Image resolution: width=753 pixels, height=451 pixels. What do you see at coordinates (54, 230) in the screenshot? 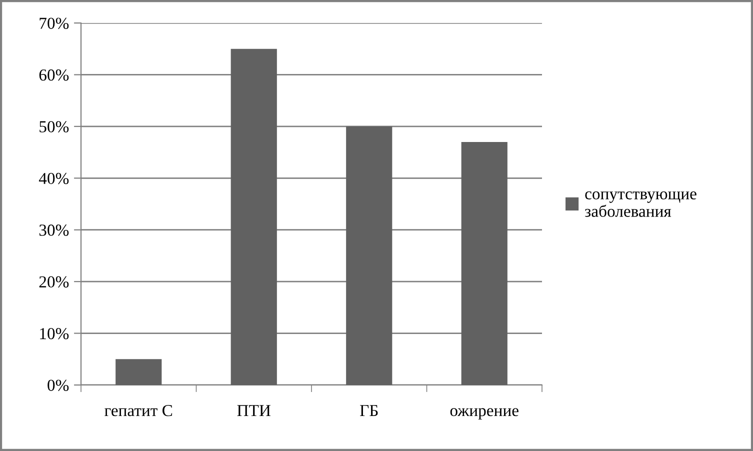
I see `y-tick-label: 30%` at bounding box center [54, 230].